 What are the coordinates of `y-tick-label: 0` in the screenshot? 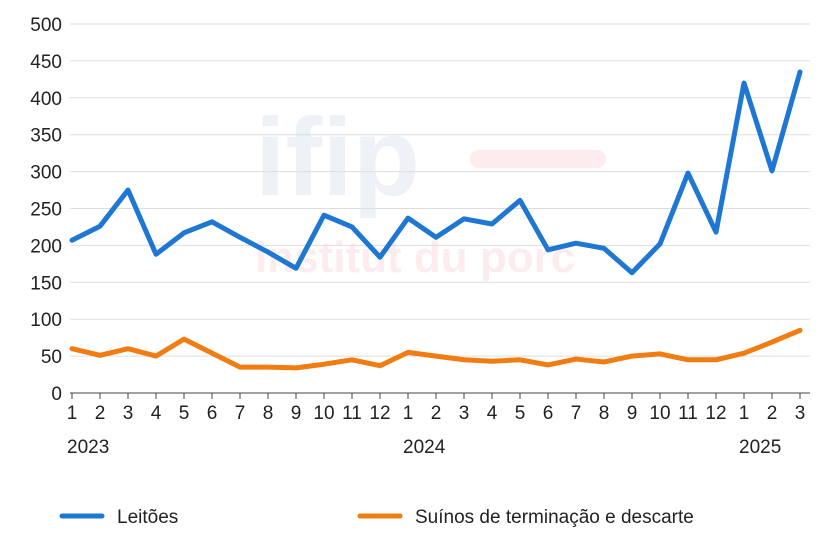 It's located at (56, 394).